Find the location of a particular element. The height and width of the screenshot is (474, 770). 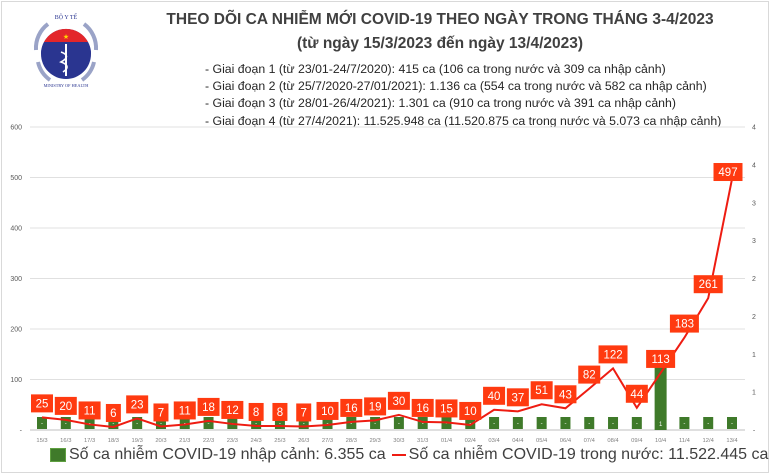

data-label: 497 is located at coordinates (727, 173).